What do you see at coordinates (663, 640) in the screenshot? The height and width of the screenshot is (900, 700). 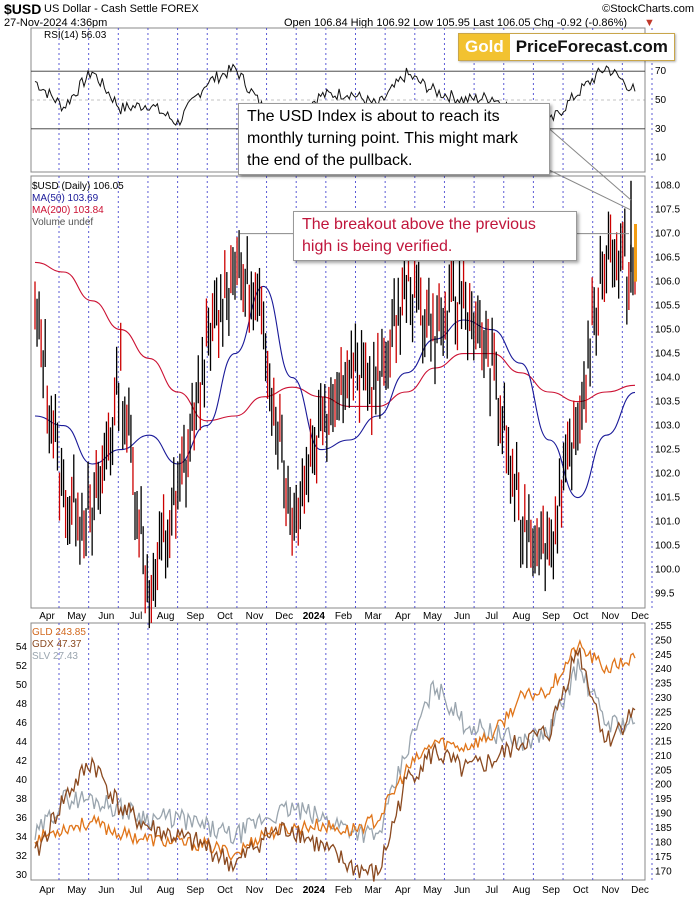 I see `metals-right-tick-label: 250` at bounding box center [663, 640].